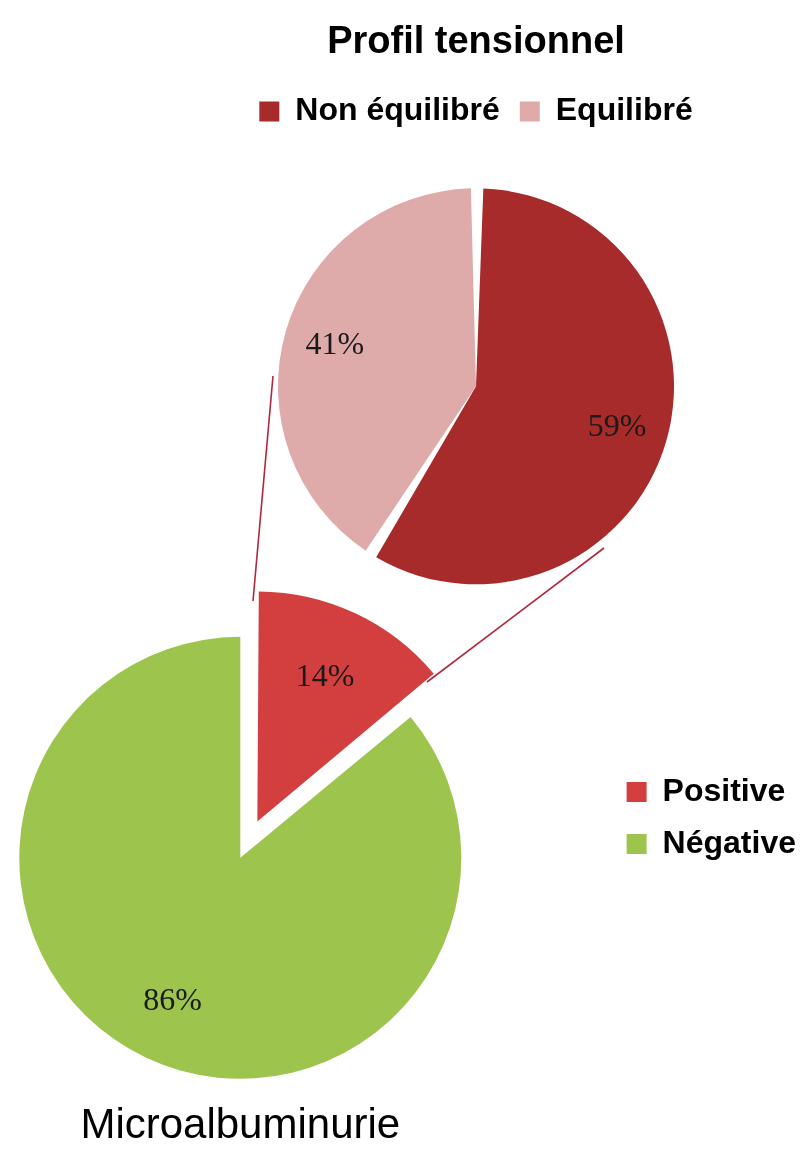 This screenshot has height=1162, width=810. I want to click on text: Microalbuminurie, so click(240, 1124).